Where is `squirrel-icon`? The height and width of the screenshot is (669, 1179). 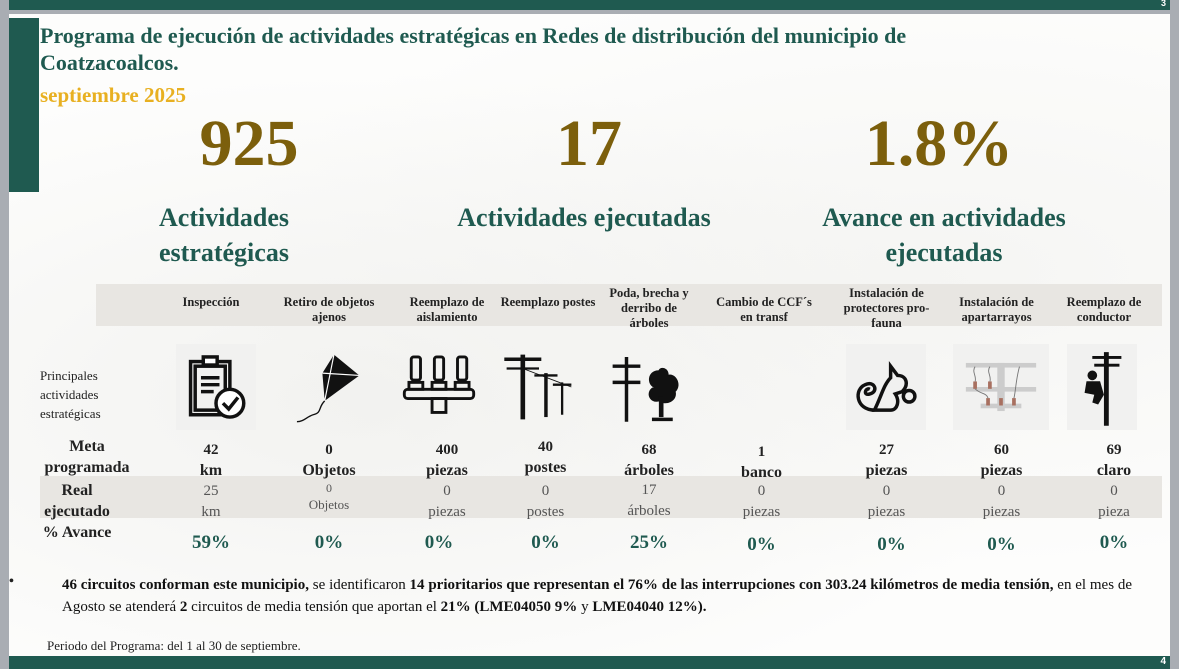 squirrel-icon is located at coordinates (886, 387).